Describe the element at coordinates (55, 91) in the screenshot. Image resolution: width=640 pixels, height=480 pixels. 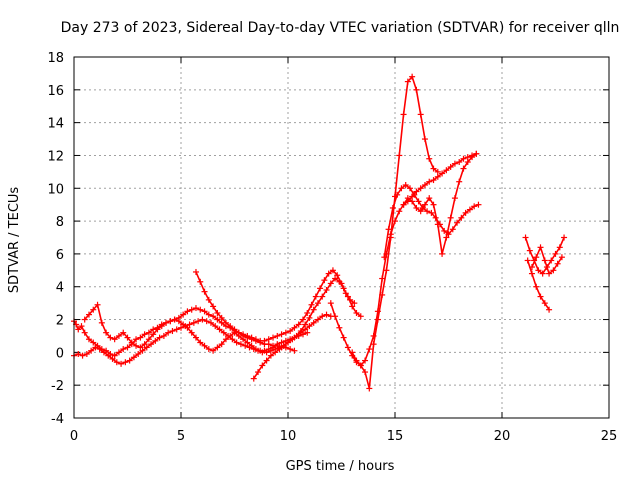
I see `y-tick-label: 16` at that location.